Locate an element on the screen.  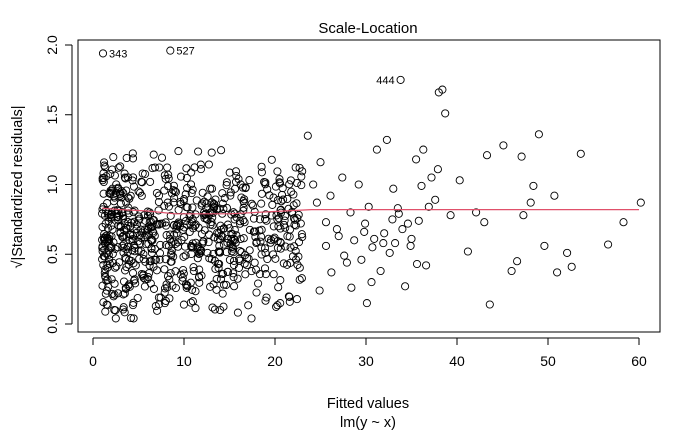
x-tick-label: 20 is located at coordinates (275, 361).